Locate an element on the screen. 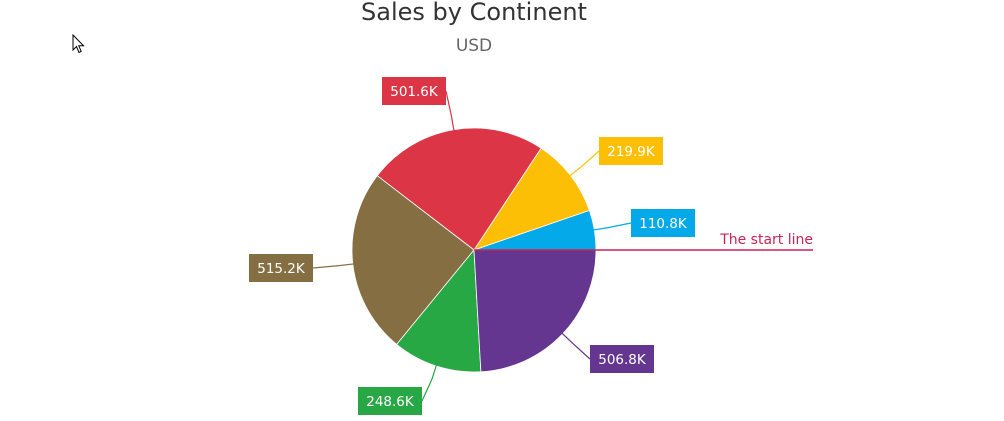 The image size is (1004, 421). chart-subtitle: USD is located at coordinates (474, 46).